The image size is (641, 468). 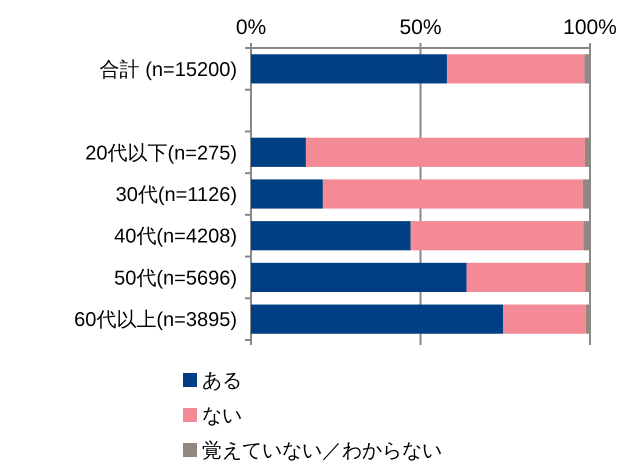 What do you see at coordinates (176, 195) in the screenshot?
I see `y-tick-label: 30代(n=1126)` at bounding box center [176, 195].